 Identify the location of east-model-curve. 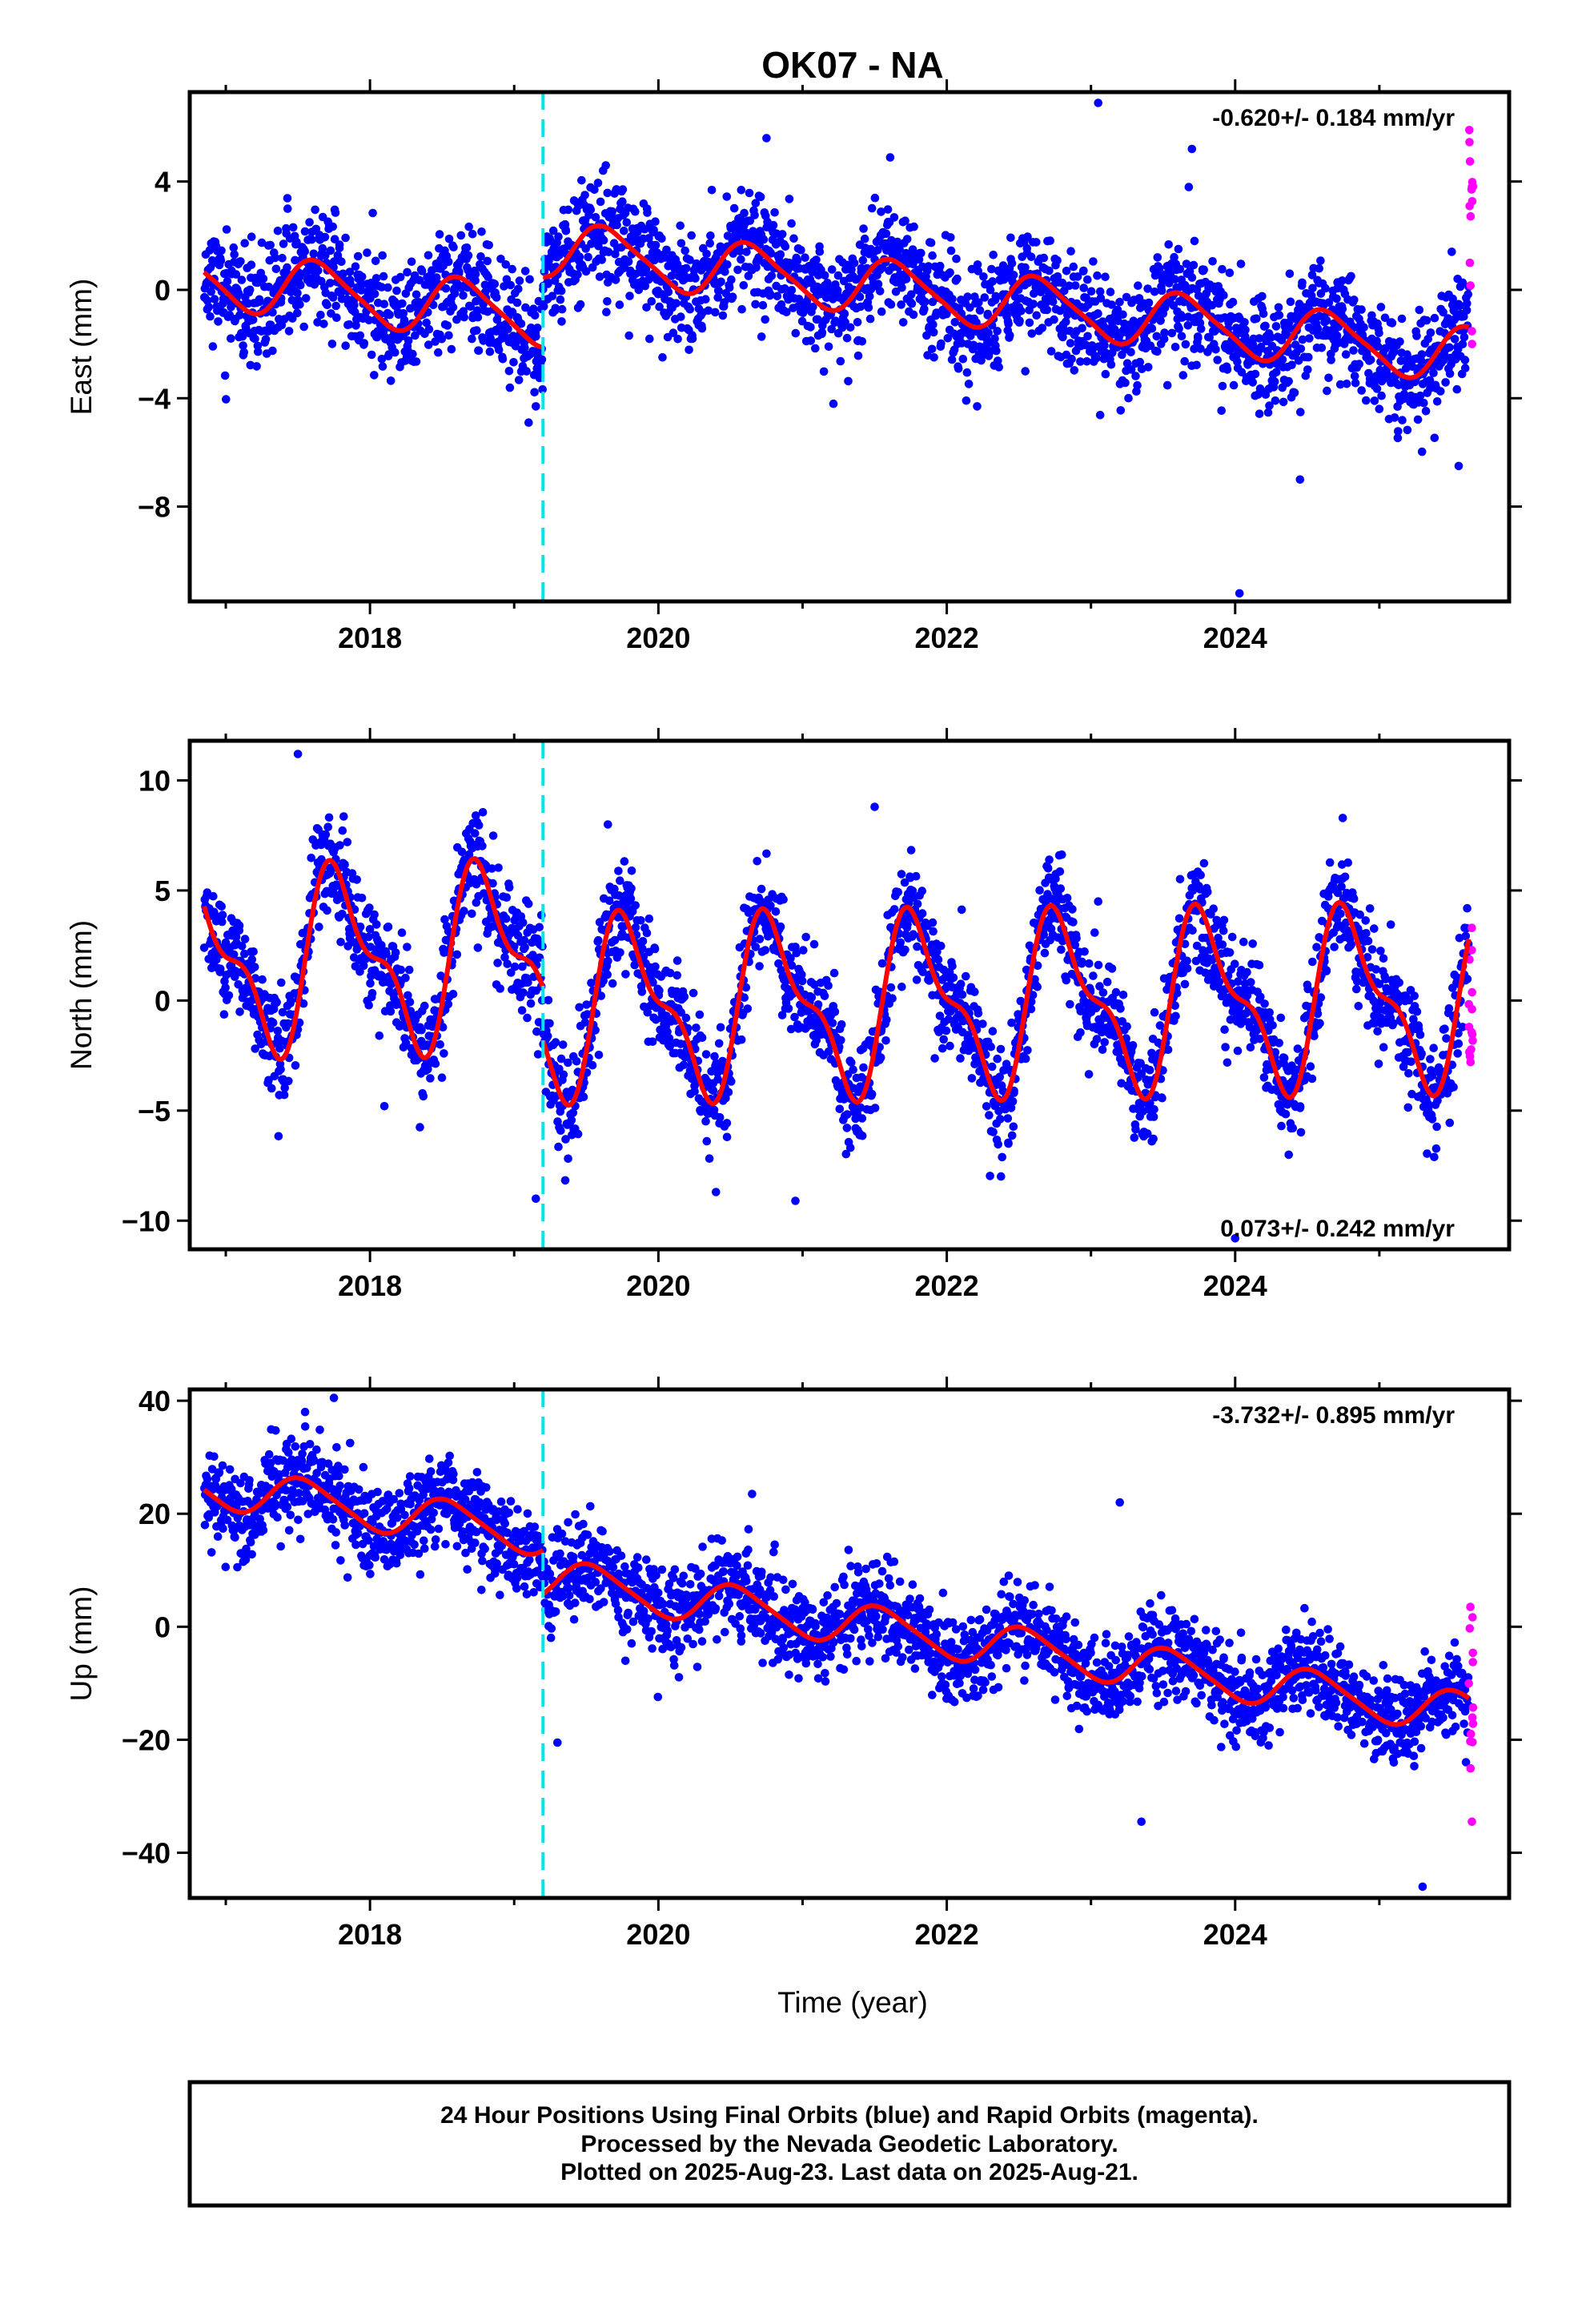
(836, 302).